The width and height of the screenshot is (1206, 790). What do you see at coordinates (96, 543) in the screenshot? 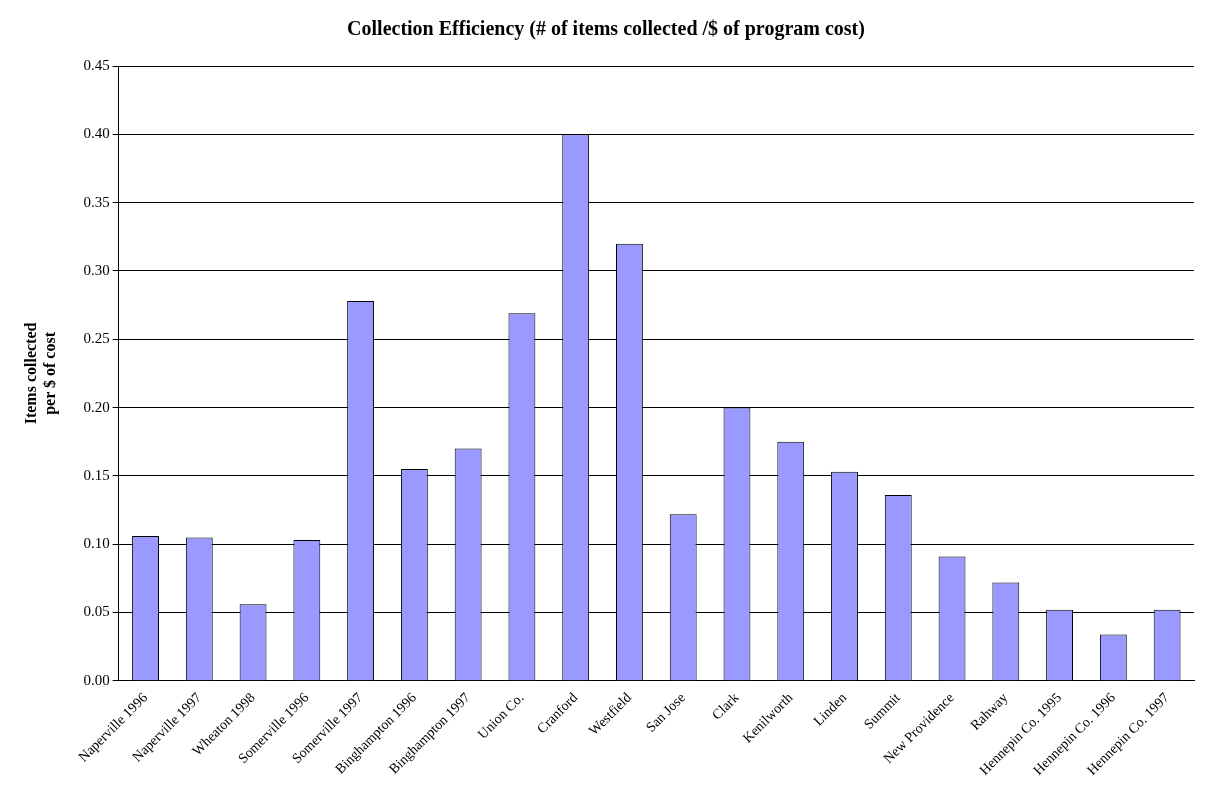
I see `y-tick-label: 0.10` at bounding box center [96, 543].